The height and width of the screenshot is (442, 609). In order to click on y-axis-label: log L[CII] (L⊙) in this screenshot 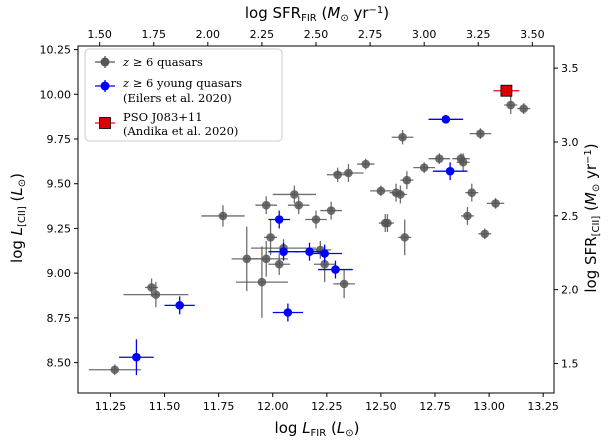, I will do `click(18, 218)`.